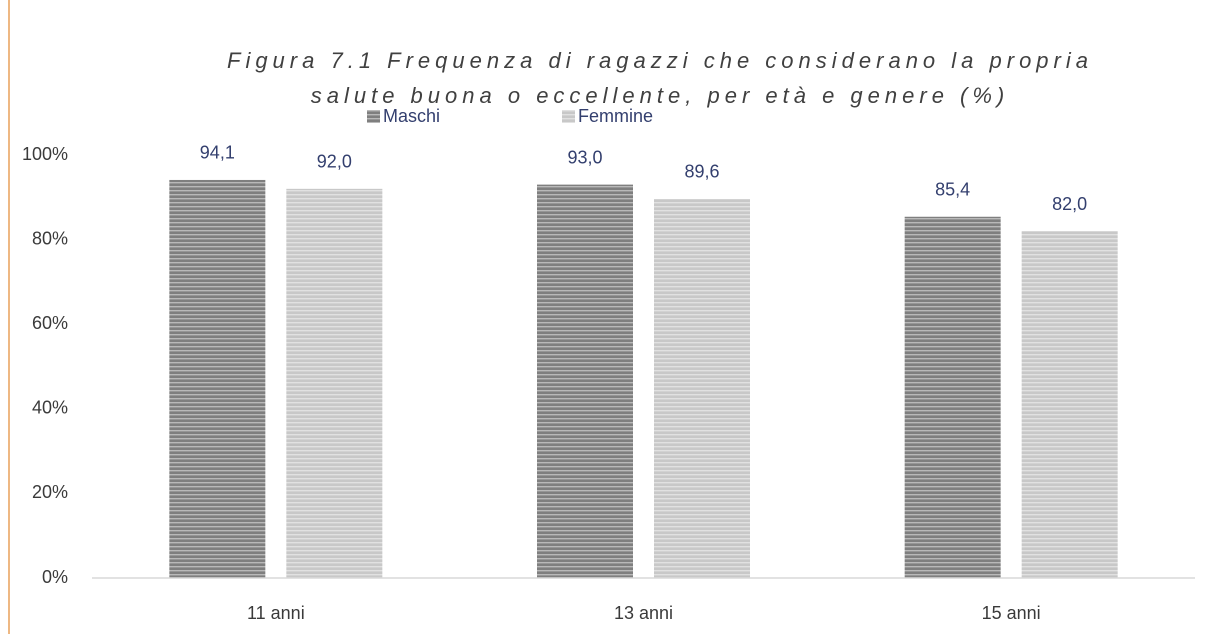  What do you see at coordinates (45, 154) in the screenshot?
I see `y-tick-label: 100%` at bounding box center [45, 154].